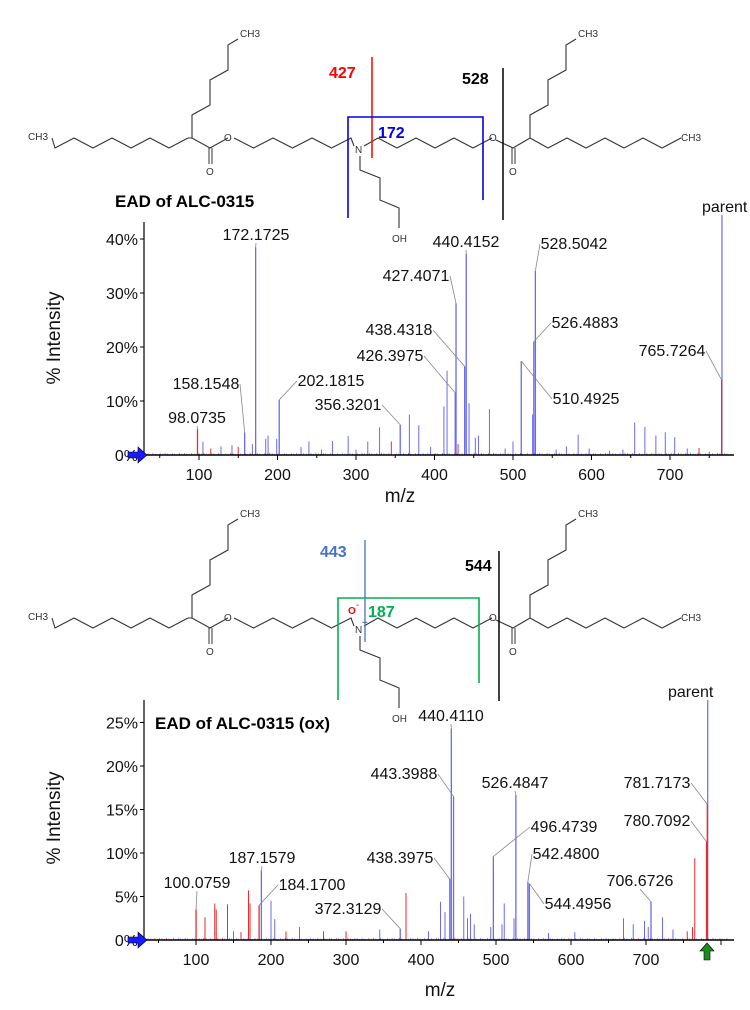 The height and width of the screenshot is (1010, 750). I want to click on precursor-arrow-icon, so click(707, 951).